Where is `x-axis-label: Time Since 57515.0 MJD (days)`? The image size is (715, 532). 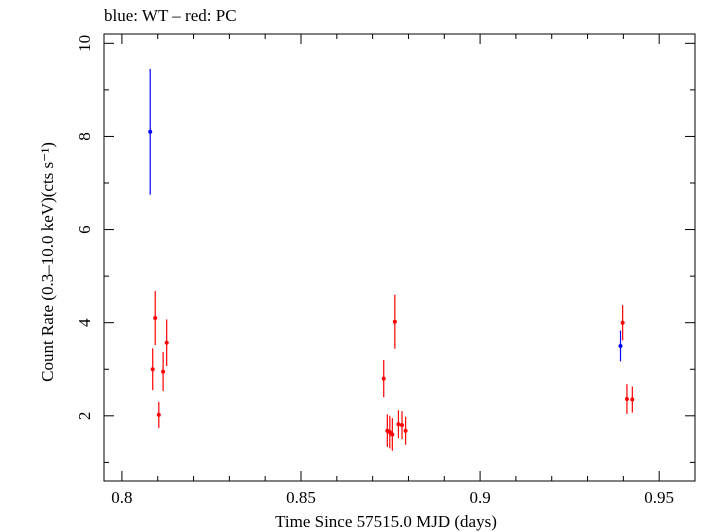
x-axis-label: Time Since 57515.0 MJD (days) is located at coordinates (386, 521).